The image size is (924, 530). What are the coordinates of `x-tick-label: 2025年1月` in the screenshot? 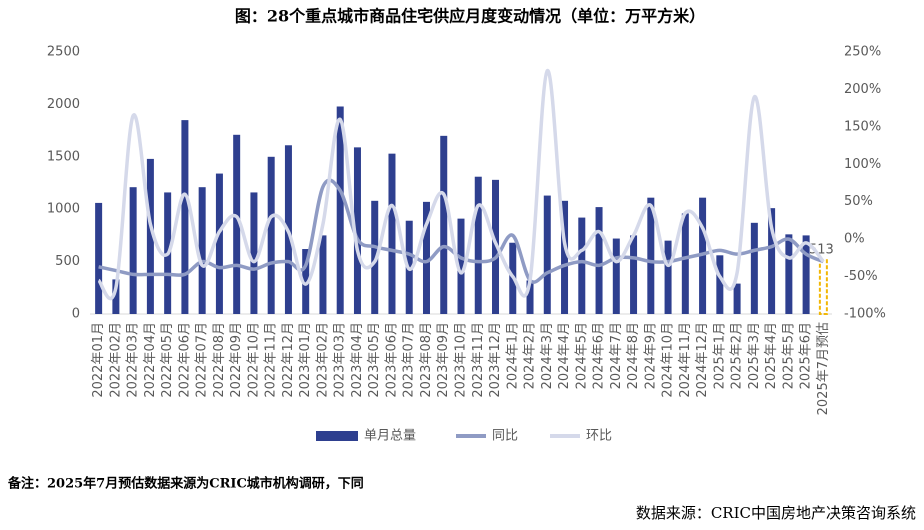 It's located at (719, 355).